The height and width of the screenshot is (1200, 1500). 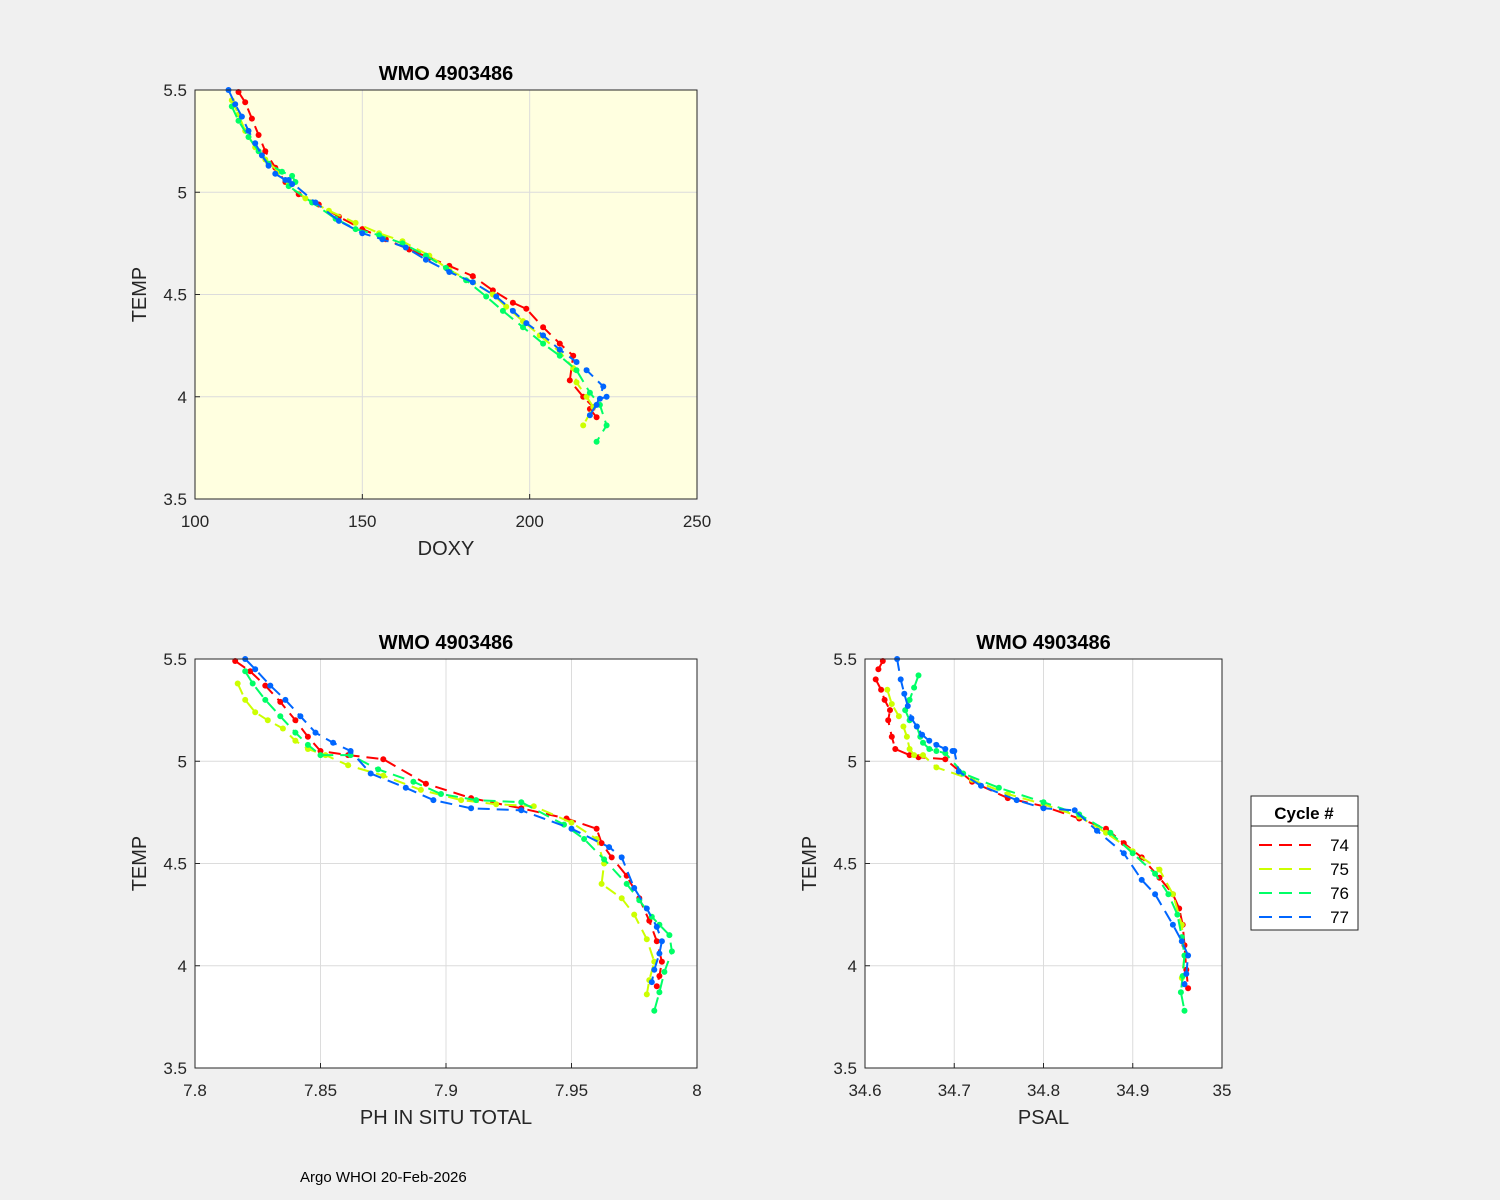 I want to click on legend-entry-75: 75, so click(x=1304, y=869).